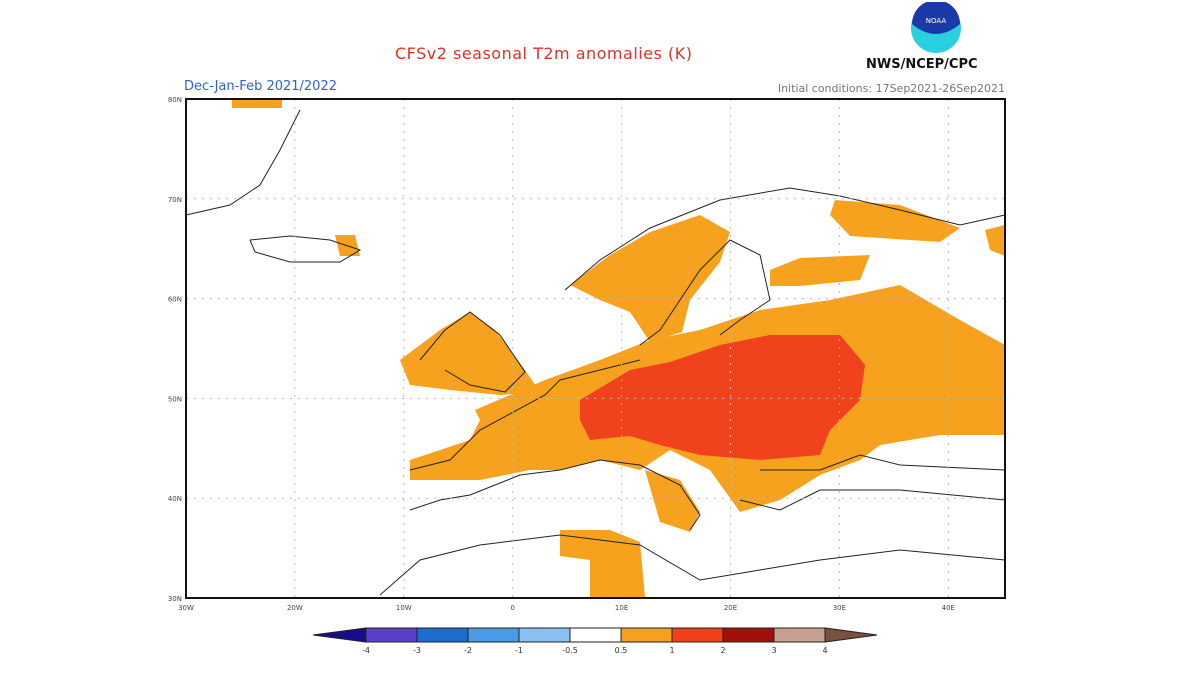 This screenshot has width=1200, height=675. I want to click on agency-label: NWS/NCEP/CPC, so click(922, 64).